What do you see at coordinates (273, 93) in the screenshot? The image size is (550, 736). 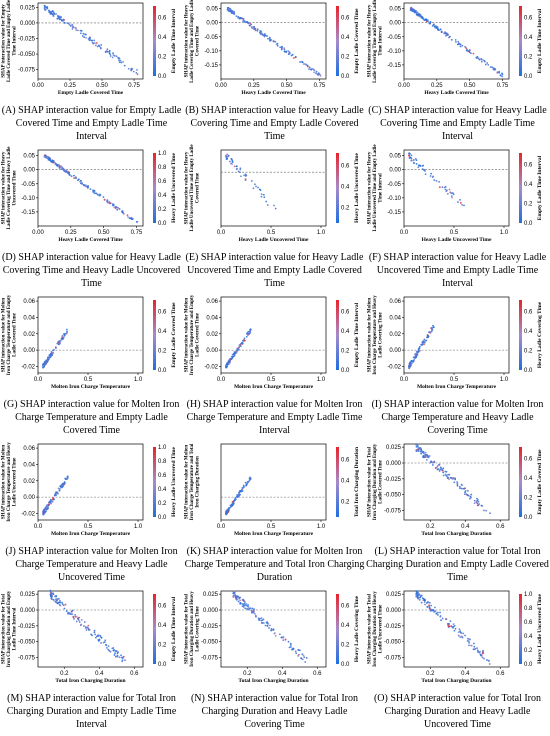 I see `x-axis-label: Heavy Ladle Covered Time` at bounding box center [273, 93].